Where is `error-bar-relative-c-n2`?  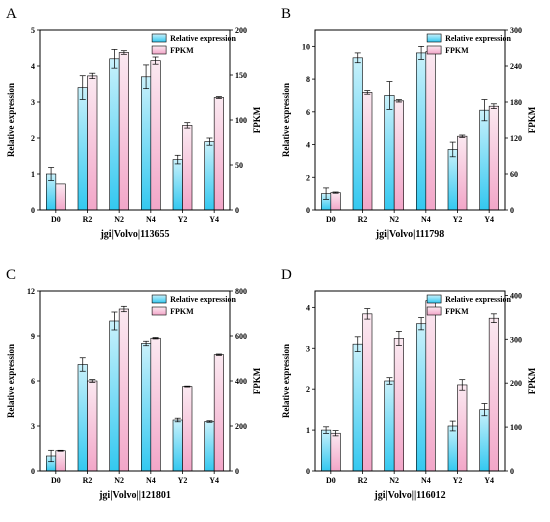 error-bar-relative-c-n2 is located at coordinates (114, 321).